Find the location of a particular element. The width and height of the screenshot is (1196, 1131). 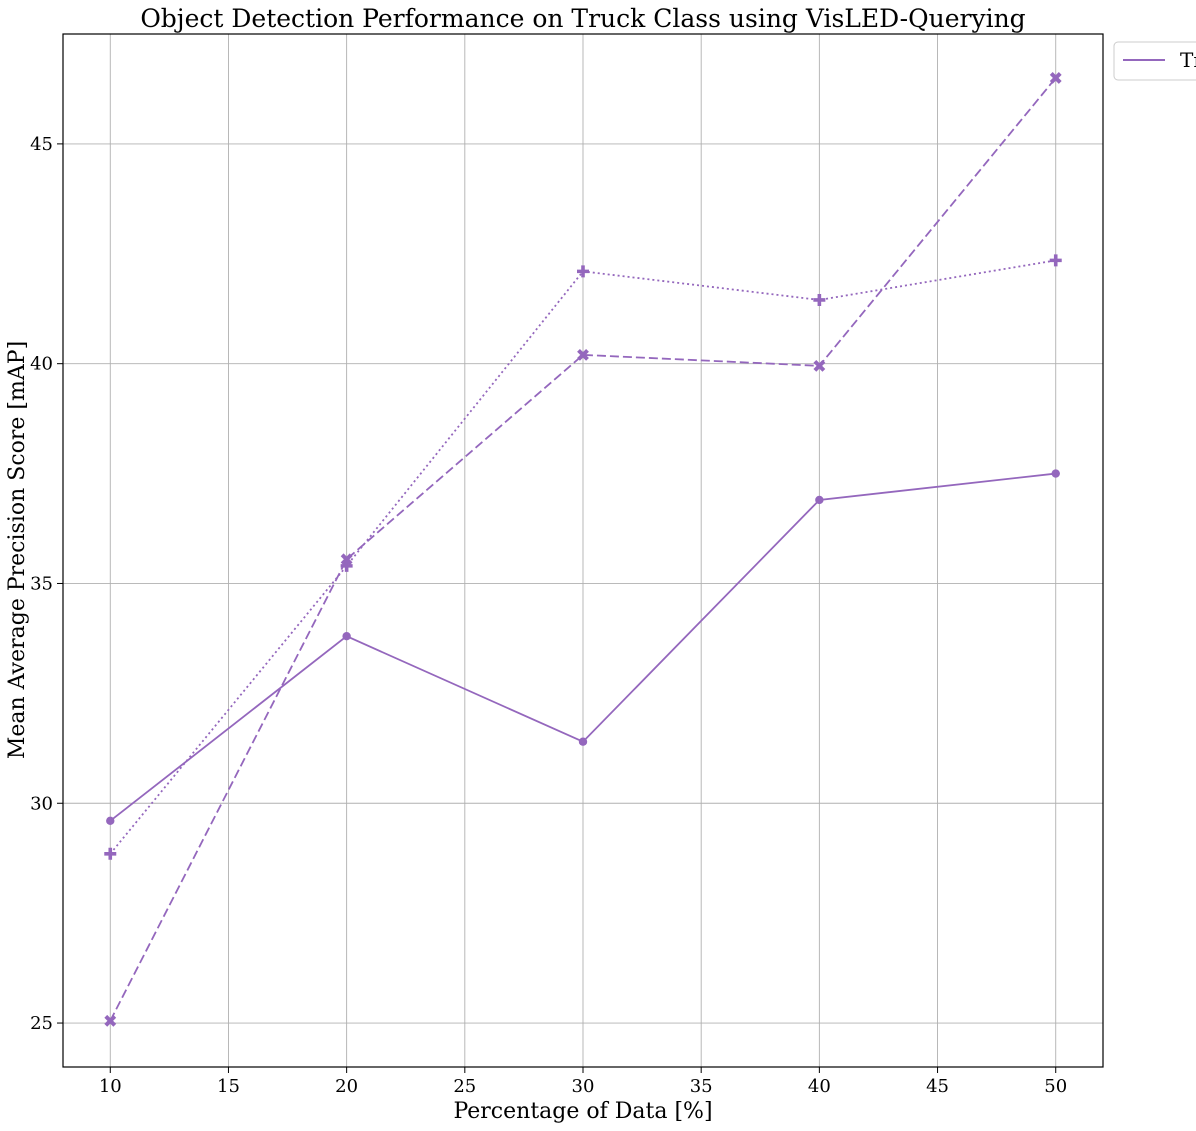

y-tick-label: 30 is located at coordinates (41, 803).